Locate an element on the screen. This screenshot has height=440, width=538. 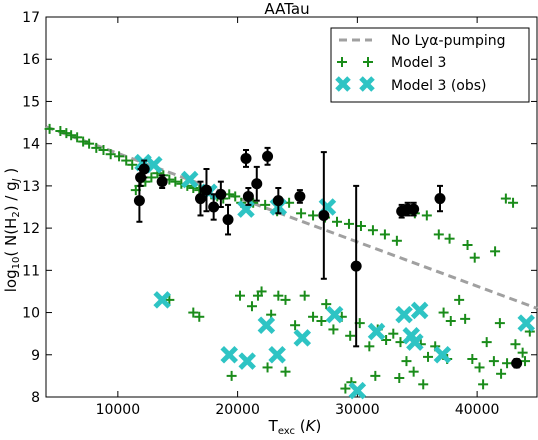
x-axis-label: Texc (K) is located at coordinates (295, 427).